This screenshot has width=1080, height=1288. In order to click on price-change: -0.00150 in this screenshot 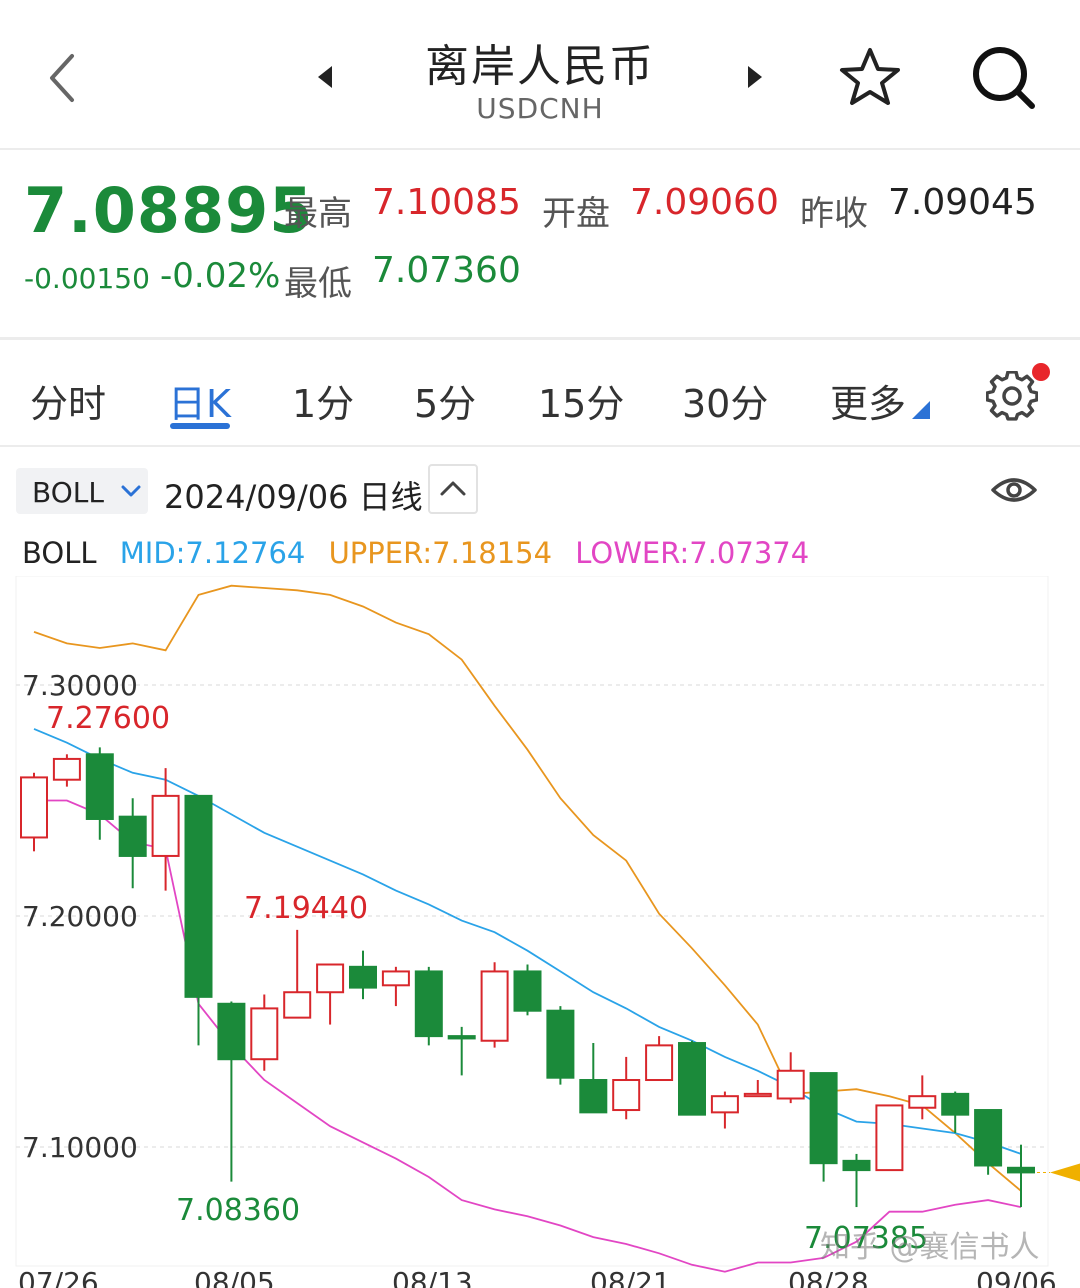, I will do `click(87, 278)`.